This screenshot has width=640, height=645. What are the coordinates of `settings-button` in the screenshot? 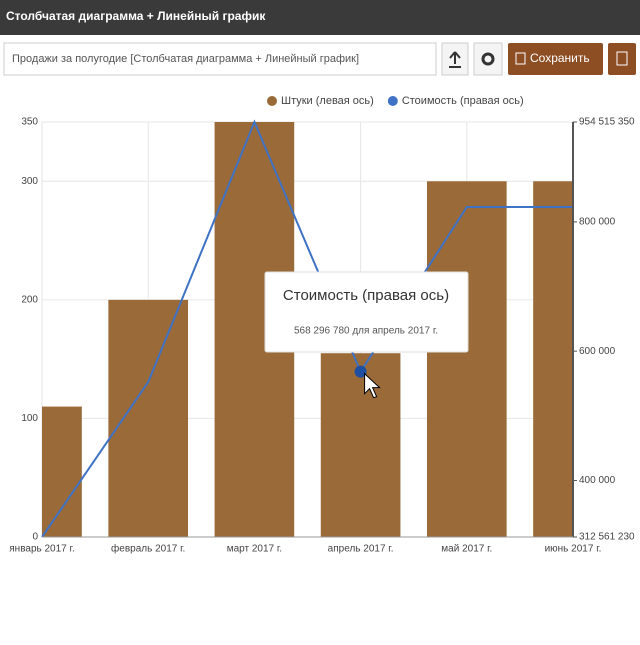 It's located at (488, 59).